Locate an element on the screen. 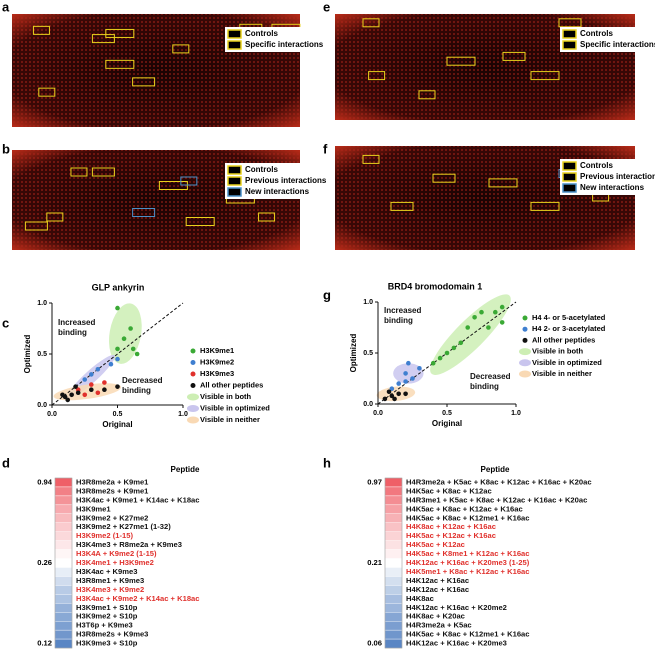  peptide: H3K4me3 + K9me2 is located at coordinates (110, 589).